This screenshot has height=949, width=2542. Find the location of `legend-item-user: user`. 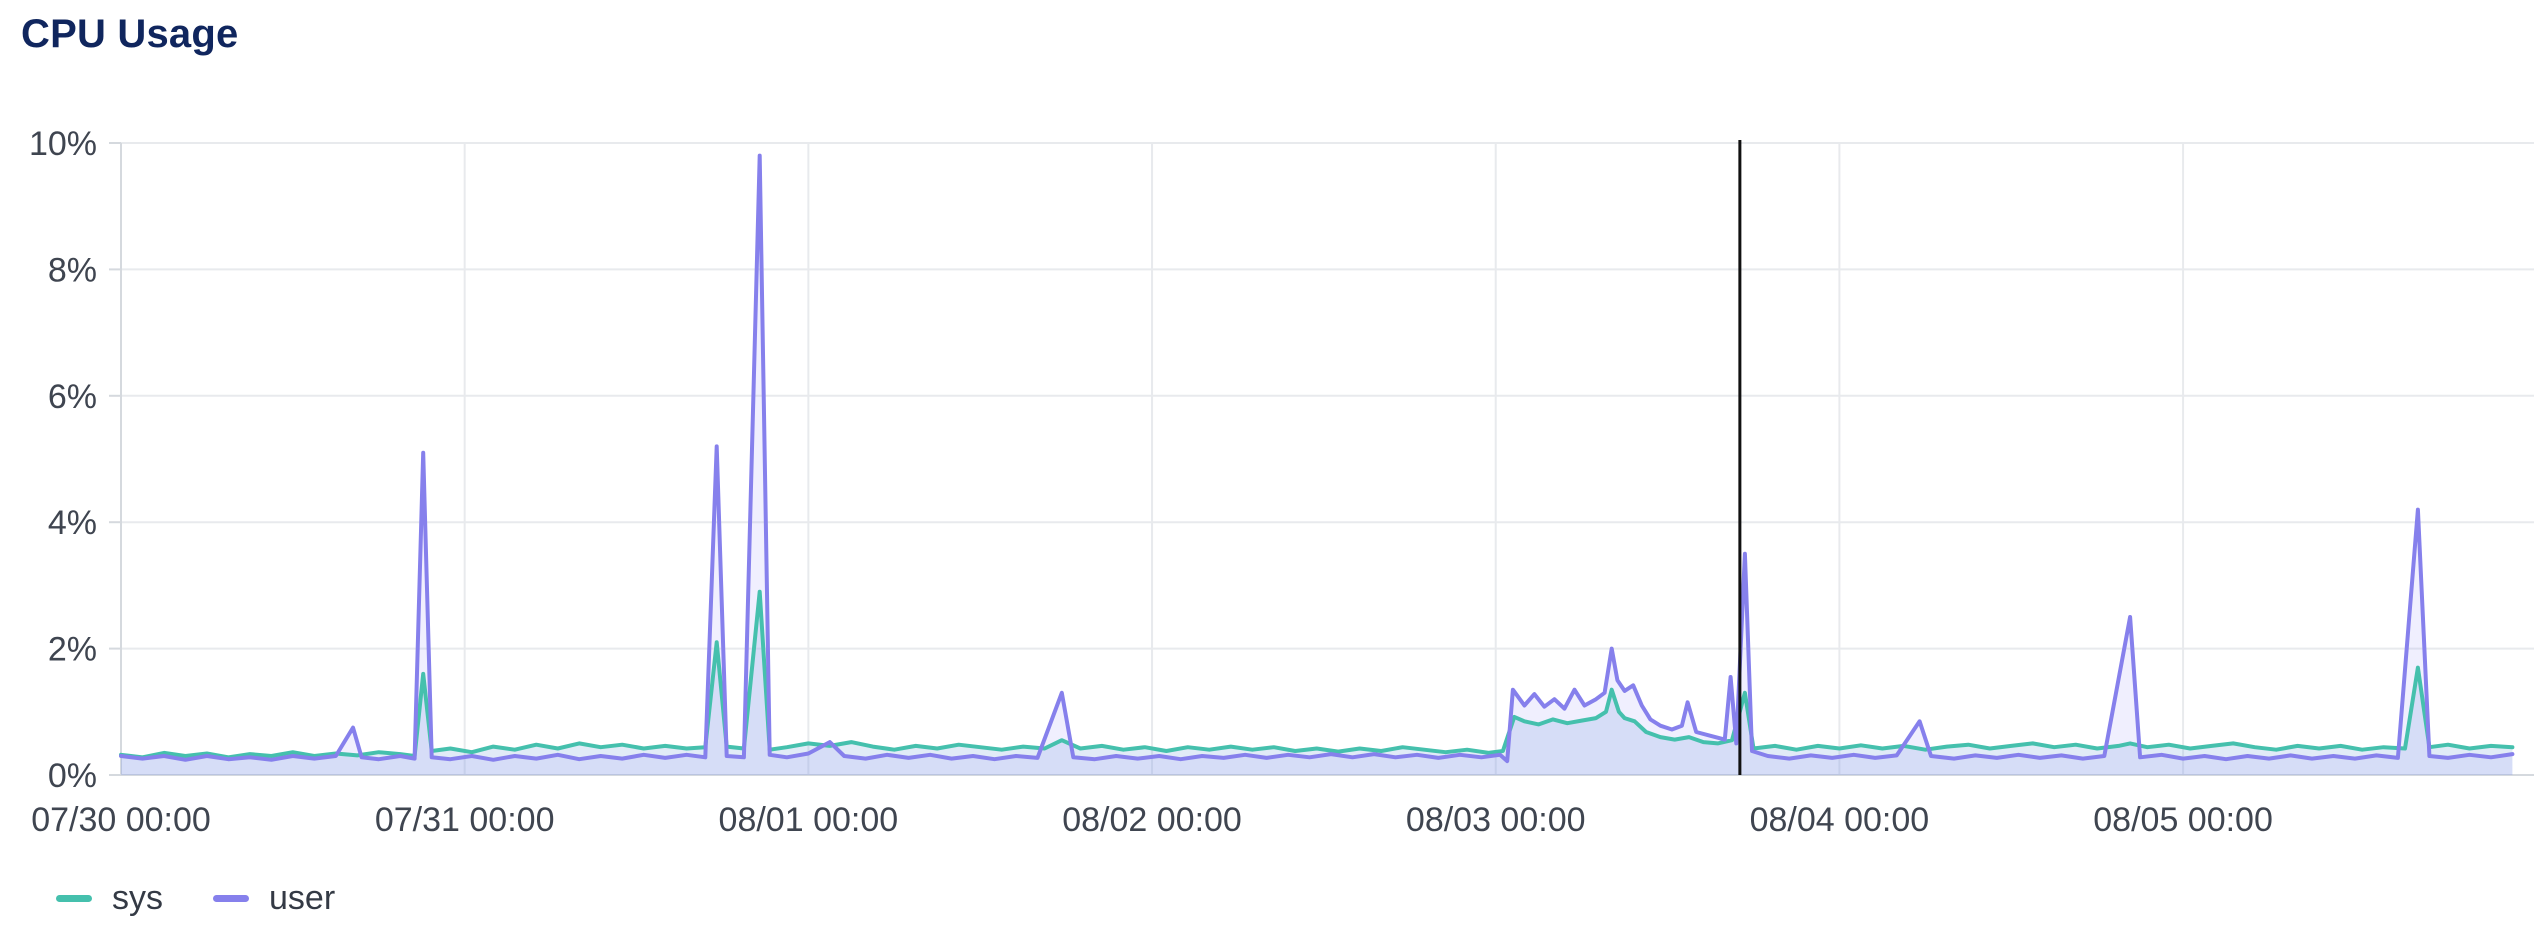

legend-item-user: user is located at coordinates (274, 898).